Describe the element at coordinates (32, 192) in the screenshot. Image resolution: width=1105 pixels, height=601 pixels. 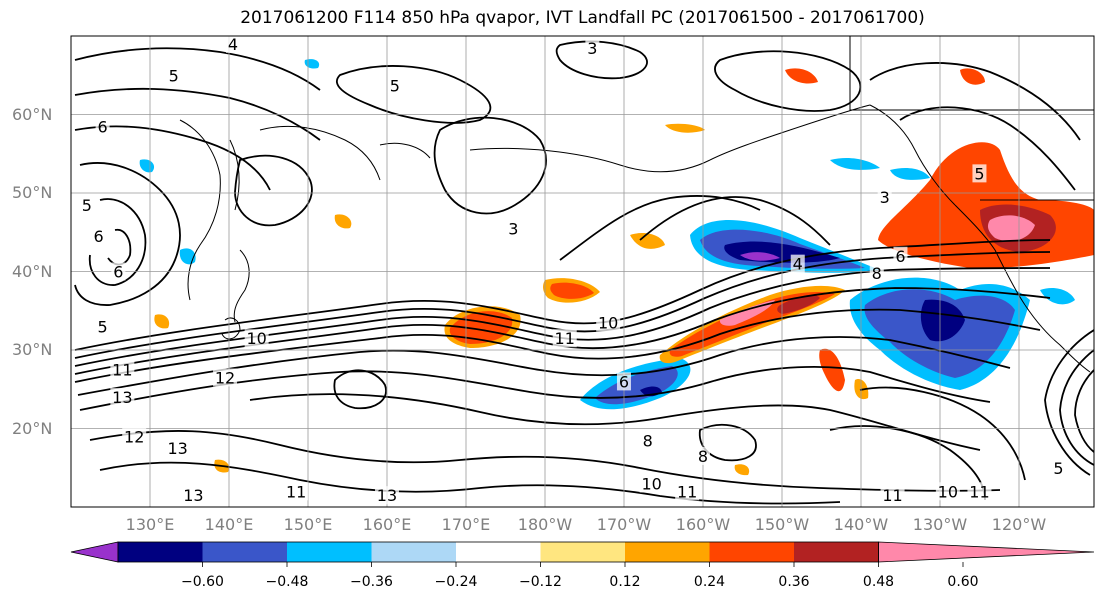
I see `latitude-label: 50°N` at that location.